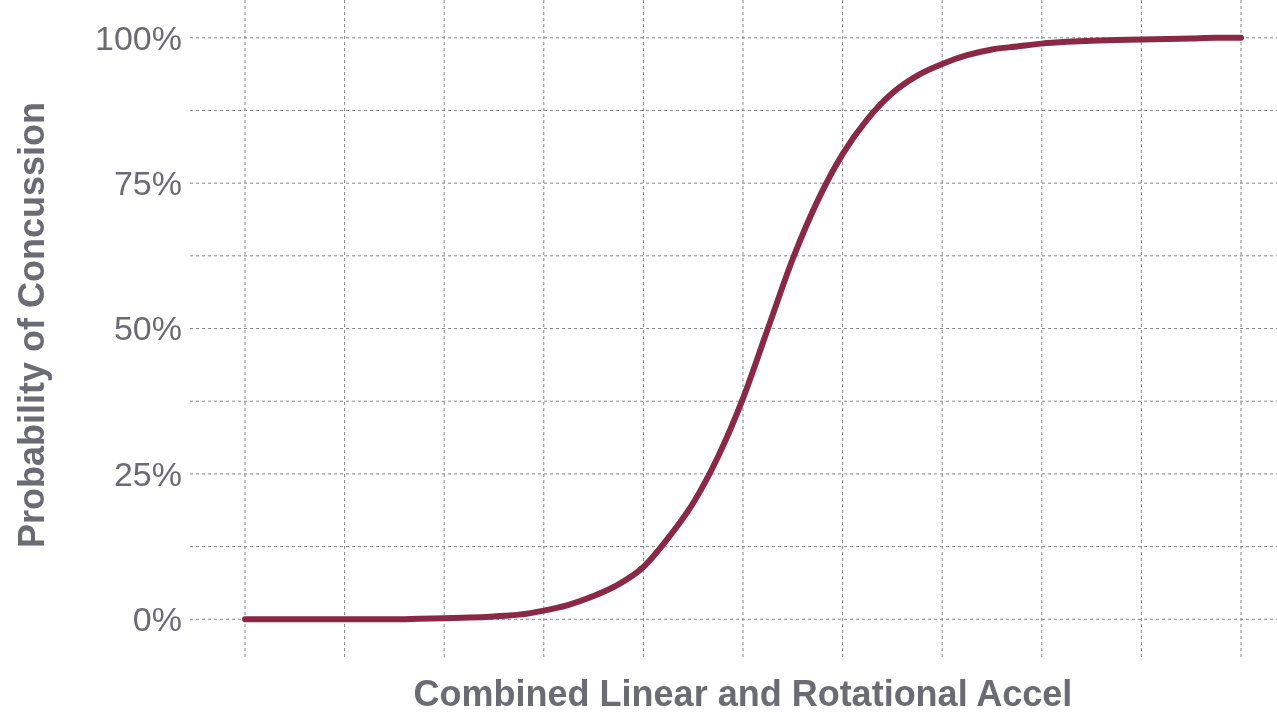 The height and width of the screenshot is (714, 1277). What do you see at coordinates (138, 37) in the screenshot?
I see `y-tick-label: 100%` at bounding box center [138, 37].